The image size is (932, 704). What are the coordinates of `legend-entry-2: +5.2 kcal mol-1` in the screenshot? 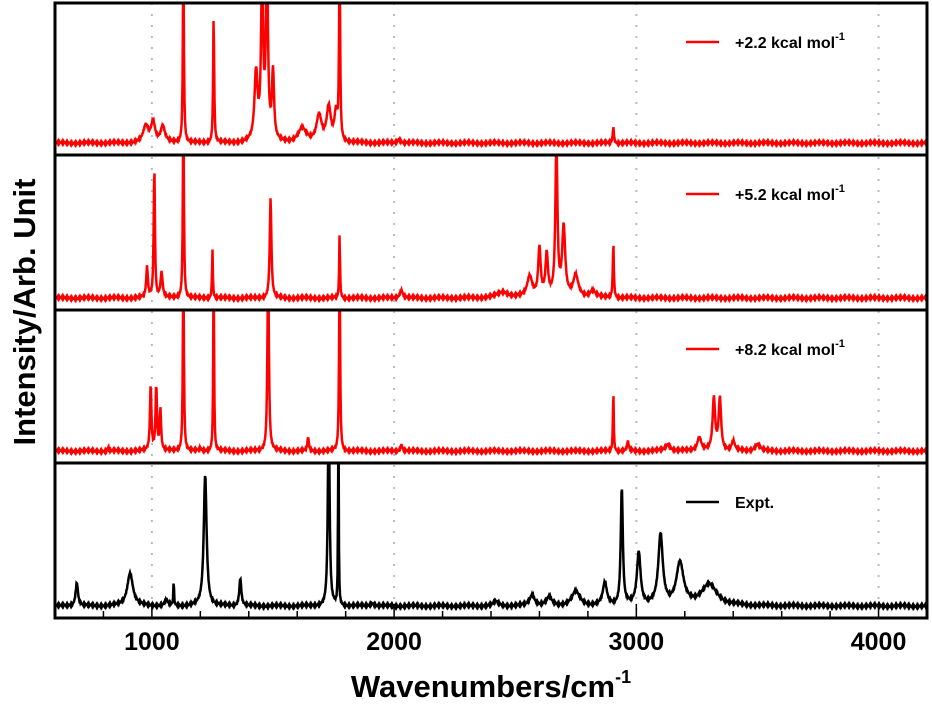 It's located at (765, 193).